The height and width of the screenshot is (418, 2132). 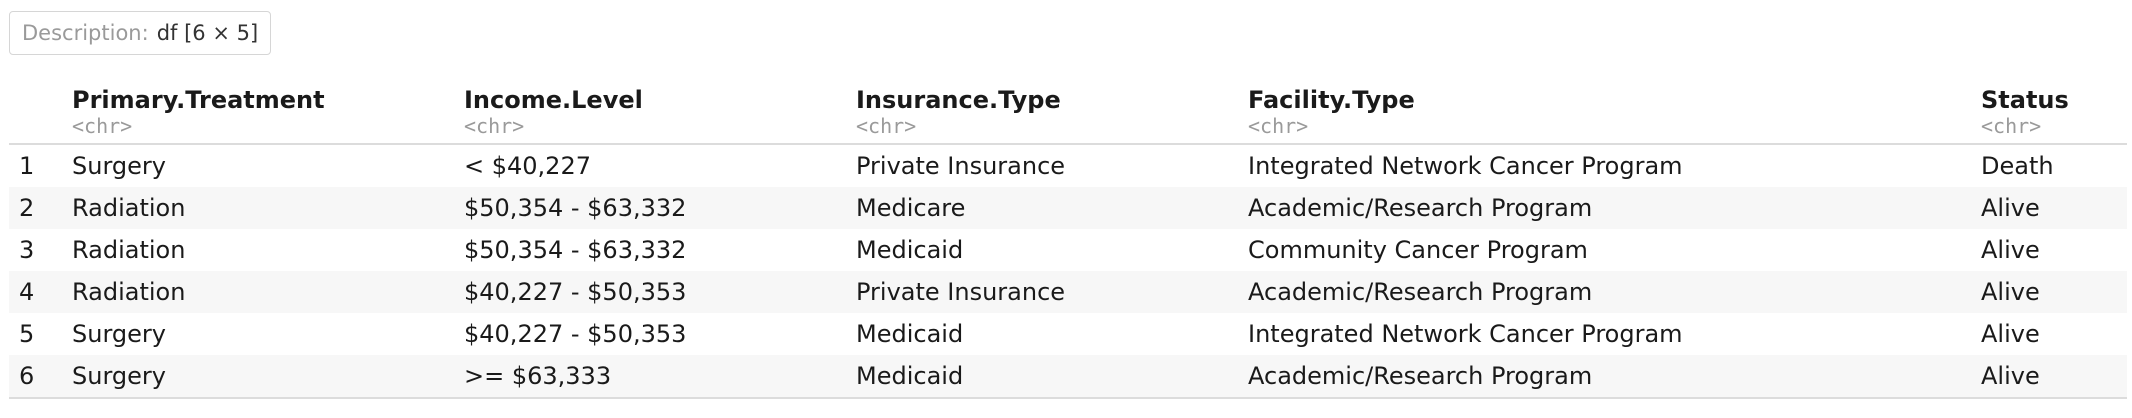 What do you see at coordinates (1331, 100) in the screenshot?
I see `column-name: Facility.Type` at bounding box center [1331, 100].